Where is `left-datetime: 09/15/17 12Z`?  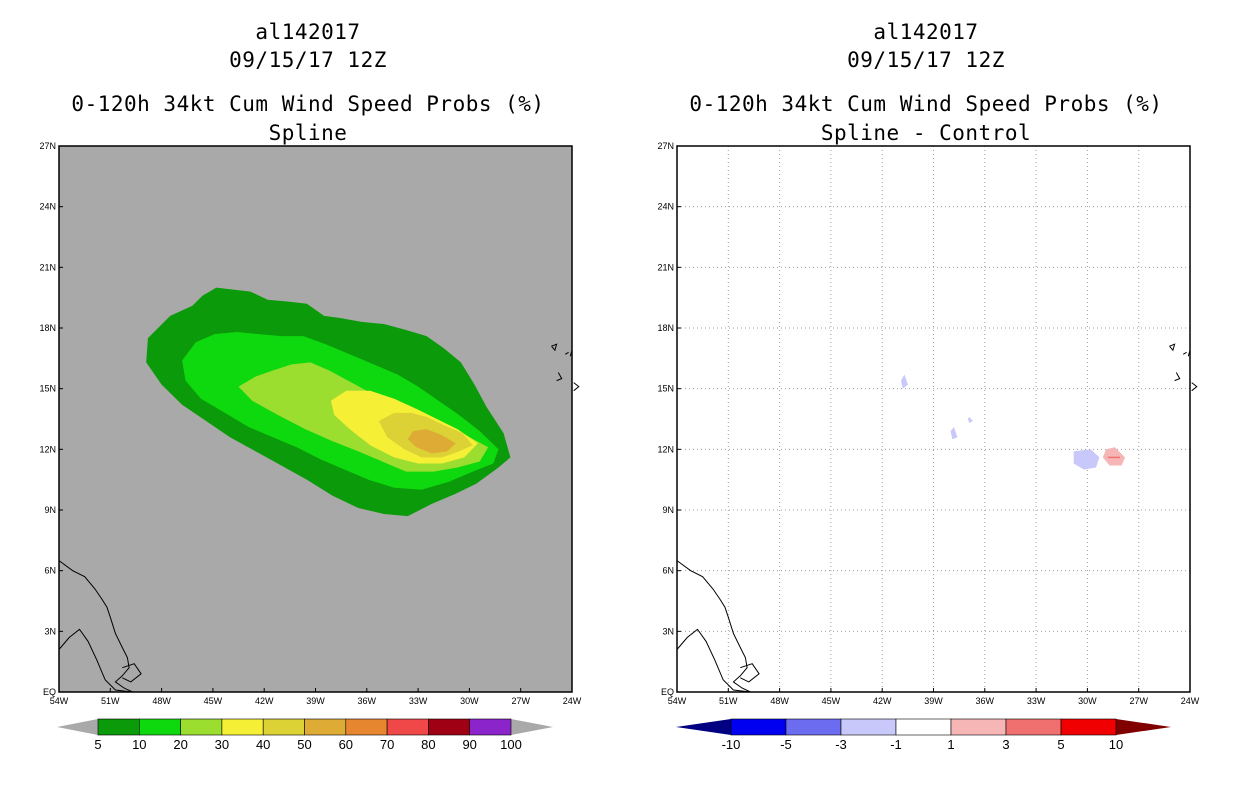
left-datetime: 09/15/17 12Z is located at coordinates (308, 60).